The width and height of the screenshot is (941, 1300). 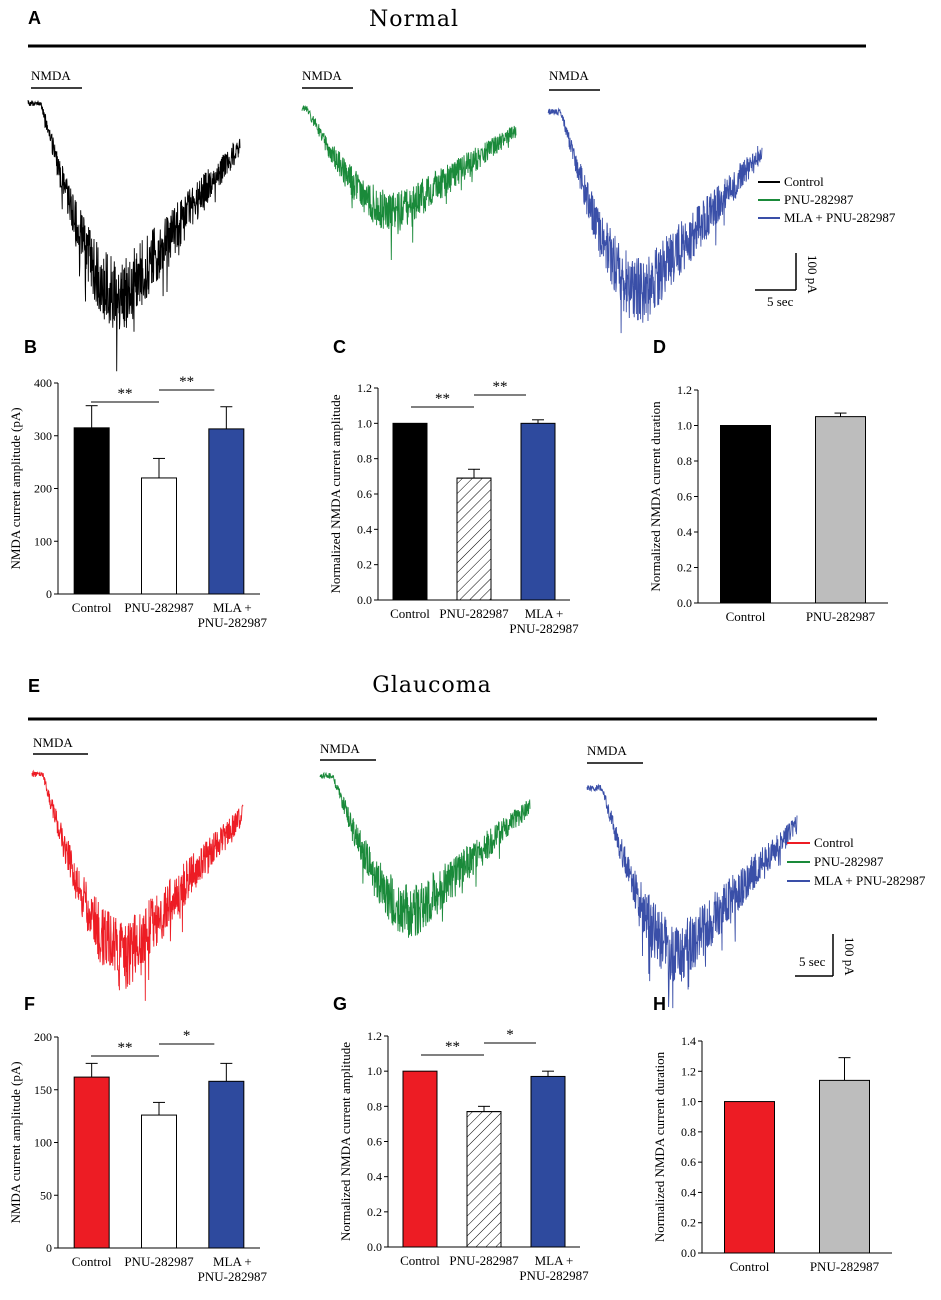 I want to click on panel-label-A: A, so click(x=34, y=18).